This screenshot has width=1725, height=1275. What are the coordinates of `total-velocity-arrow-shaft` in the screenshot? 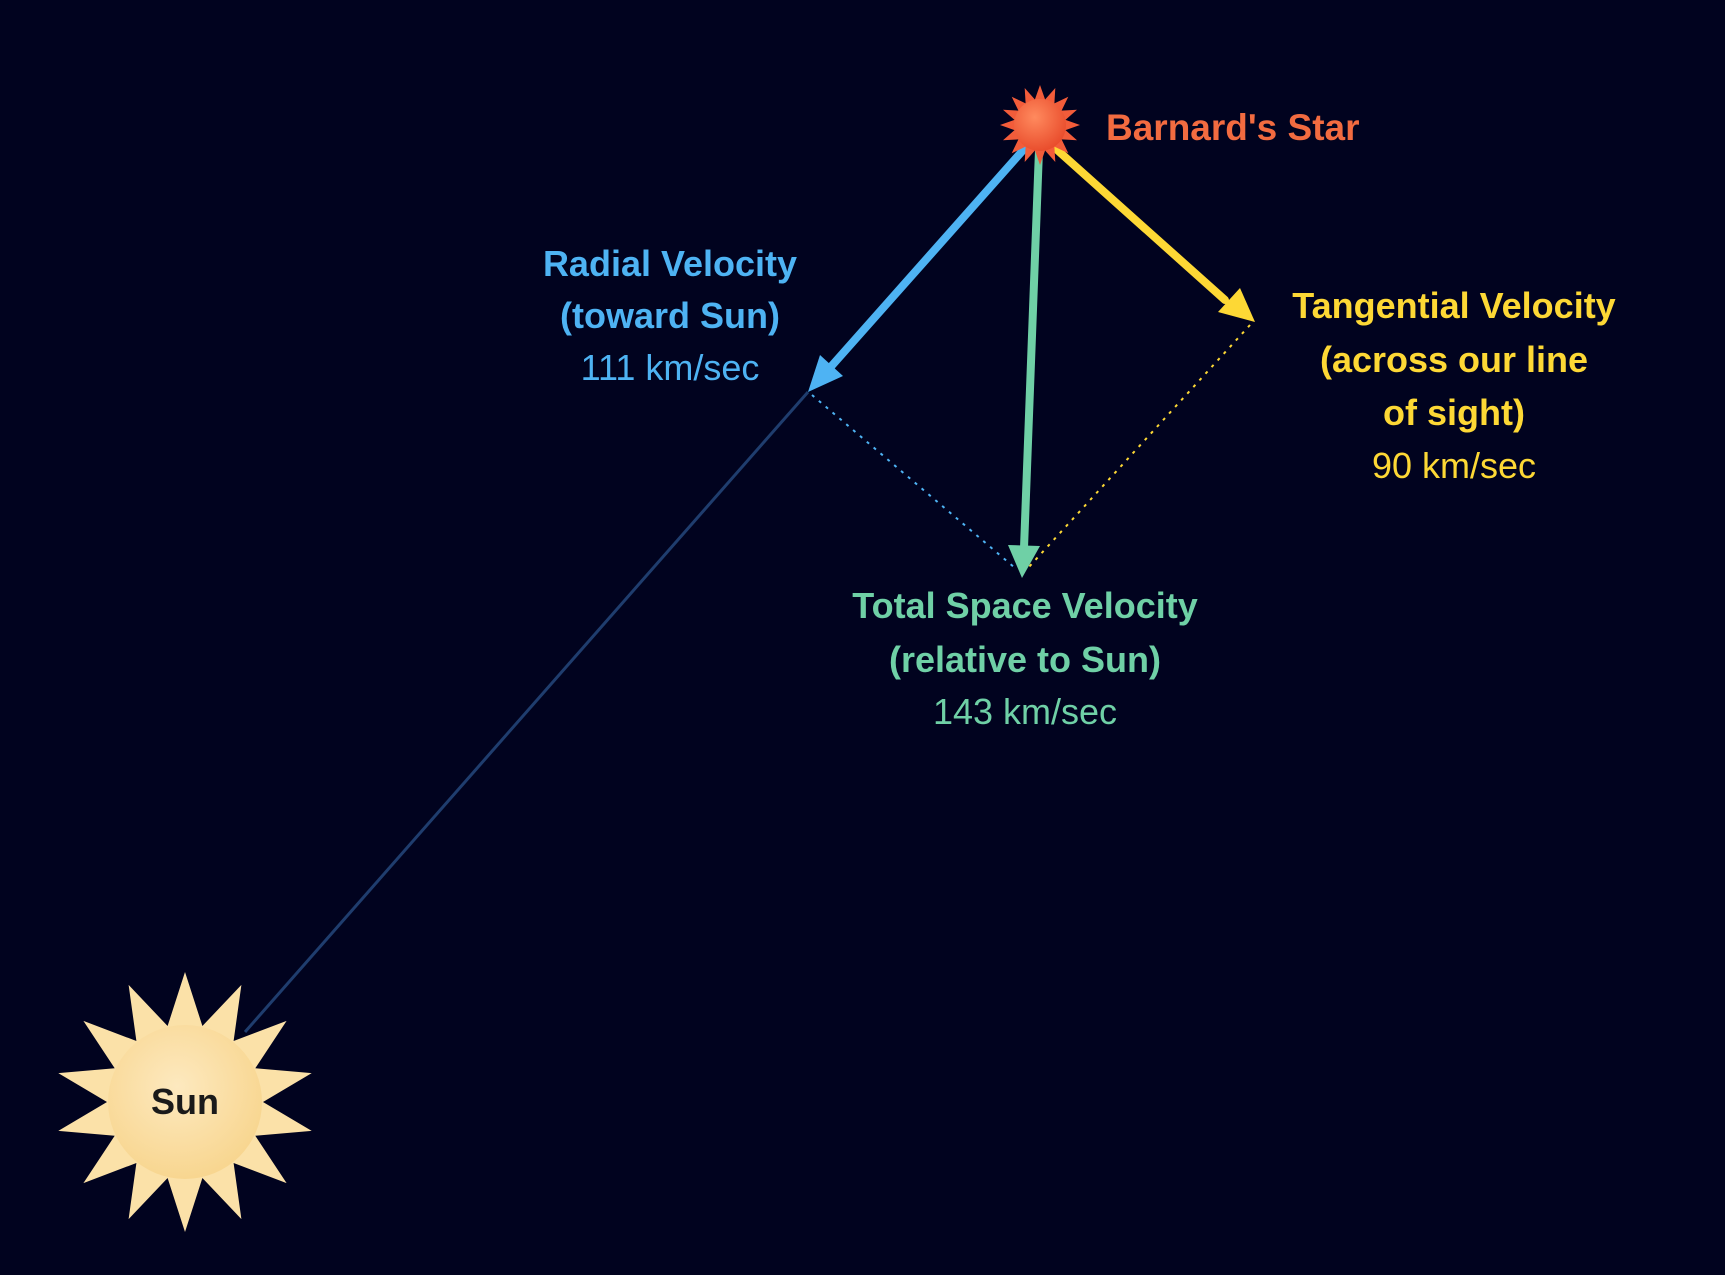 It's located at (1031, 349).